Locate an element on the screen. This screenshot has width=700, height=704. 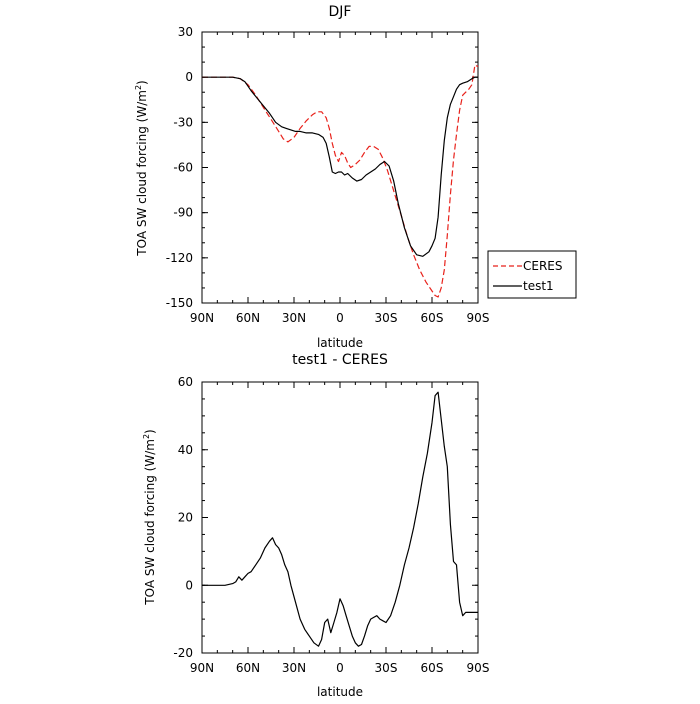
legend: CERES test1 is located at coordinates (532, 274).